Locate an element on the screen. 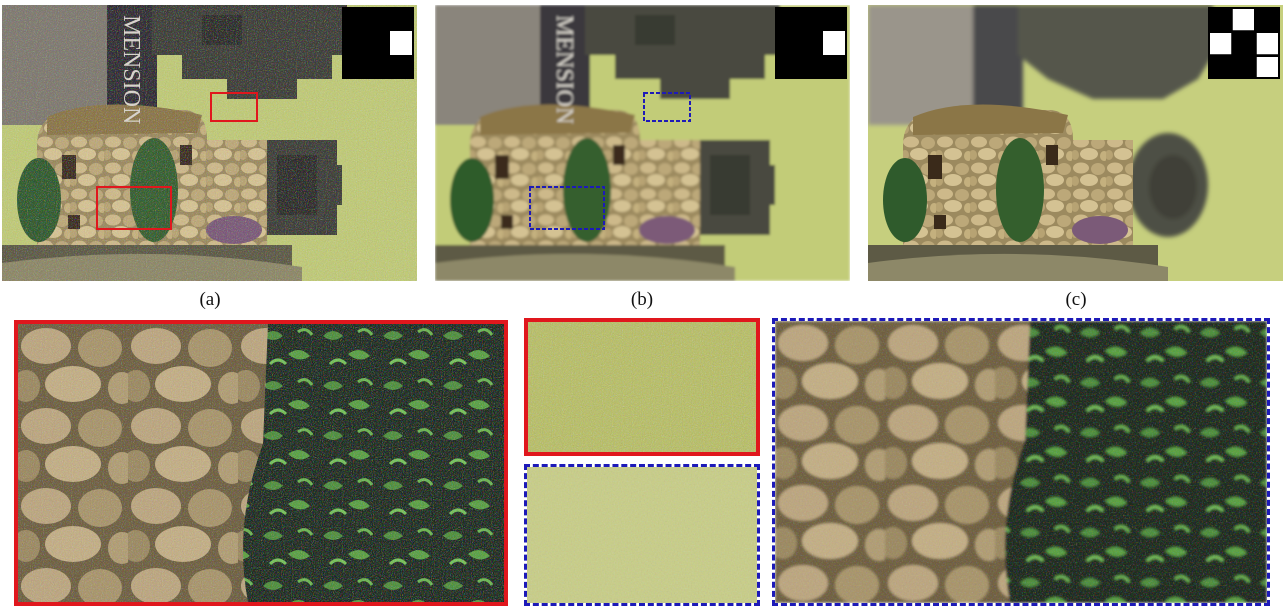 The image size is (1286, 606). caption-b: (b) is located at coordinates (642, 299).